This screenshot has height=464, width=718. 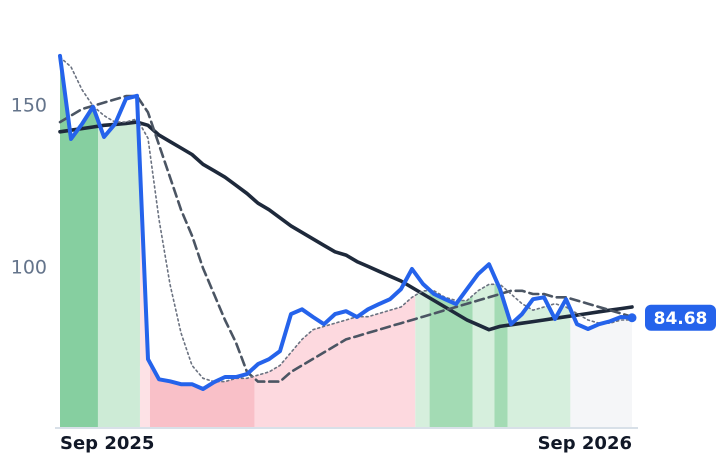 What do you see at coordinates (29, 268) in the screenshot?
I see `y-tick-label: 100` at bounding box center [29, 268].